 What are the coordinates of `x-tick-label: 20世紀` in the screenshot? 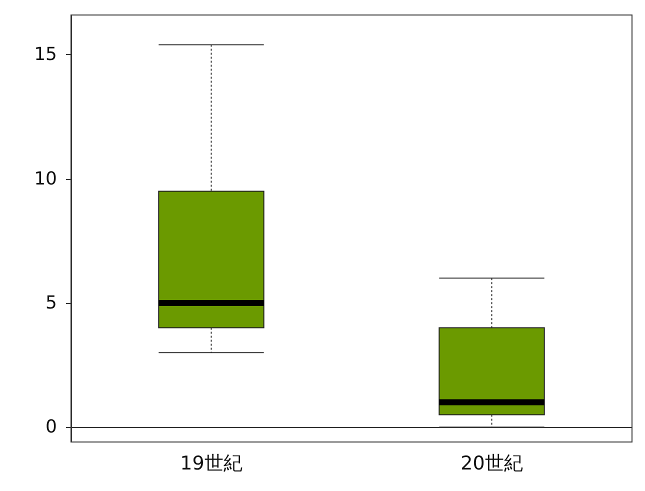 It's located at (491, 463).